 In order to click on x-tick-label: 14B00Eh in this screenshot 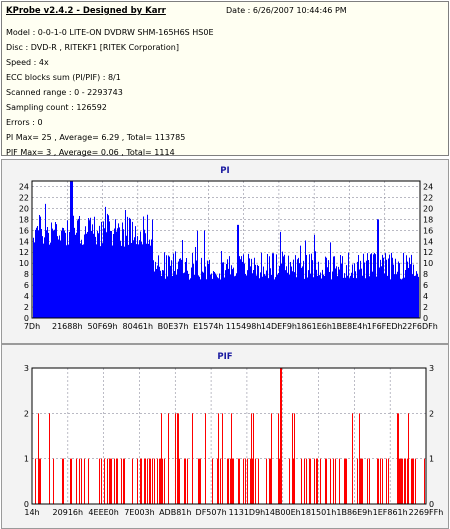, I will do `click(283, 512)`.